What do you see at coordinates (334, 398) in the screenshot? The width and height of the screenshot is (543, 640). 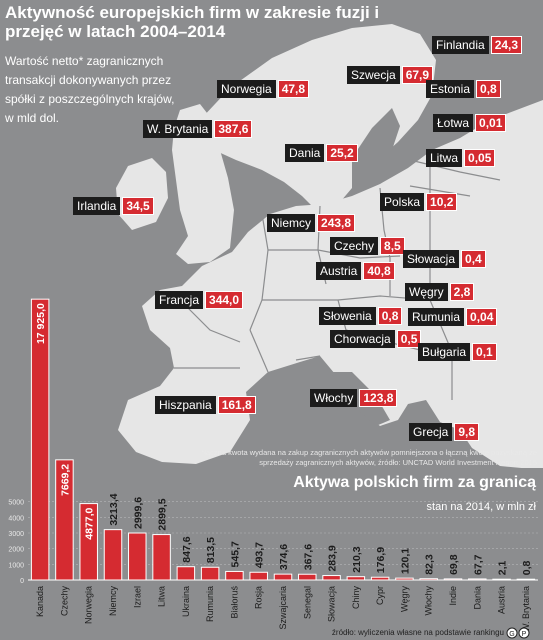 I see `country-name: Włochy` at bounding box center [334, 398].